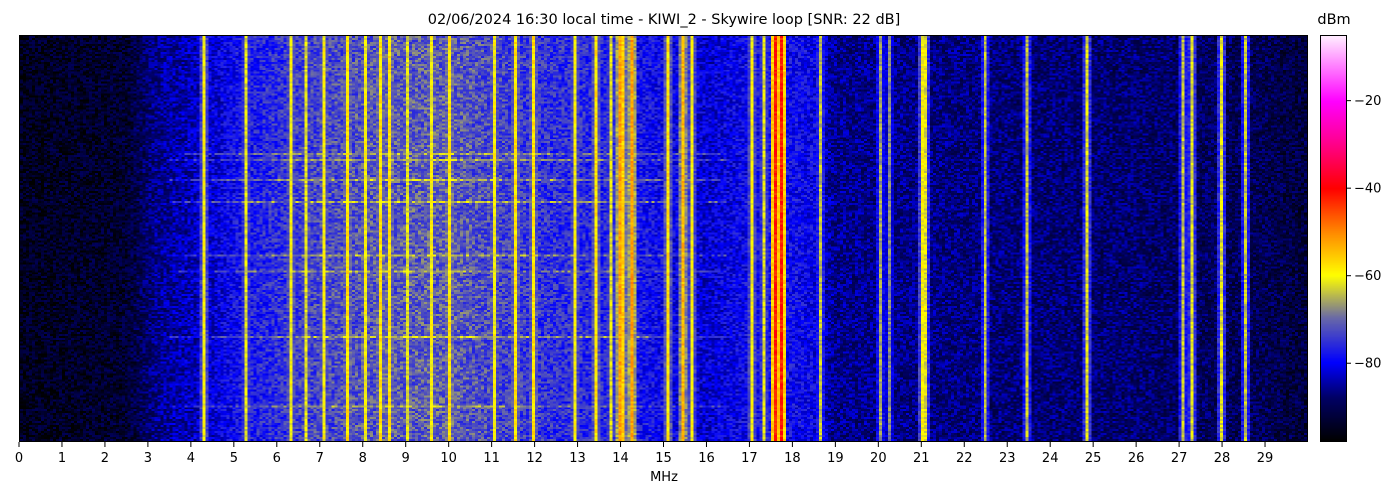 This screenshot has height=500, width=1400. What do you see at coordinates (19, 458) in the screenshot?
I see `x-tick-label: 0` at bounding box center [19, 458].